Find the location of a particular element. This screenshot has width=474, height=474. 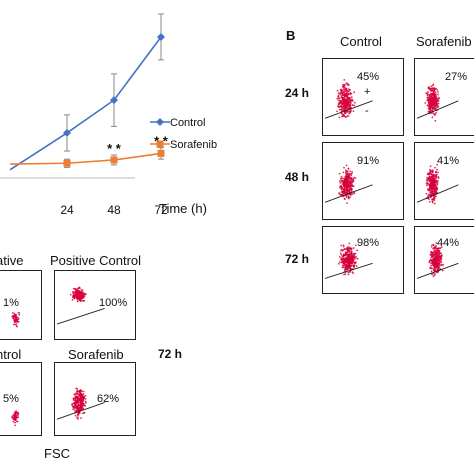

flow-plot-sorafenib: 62% is located at coordinates (95, 399).